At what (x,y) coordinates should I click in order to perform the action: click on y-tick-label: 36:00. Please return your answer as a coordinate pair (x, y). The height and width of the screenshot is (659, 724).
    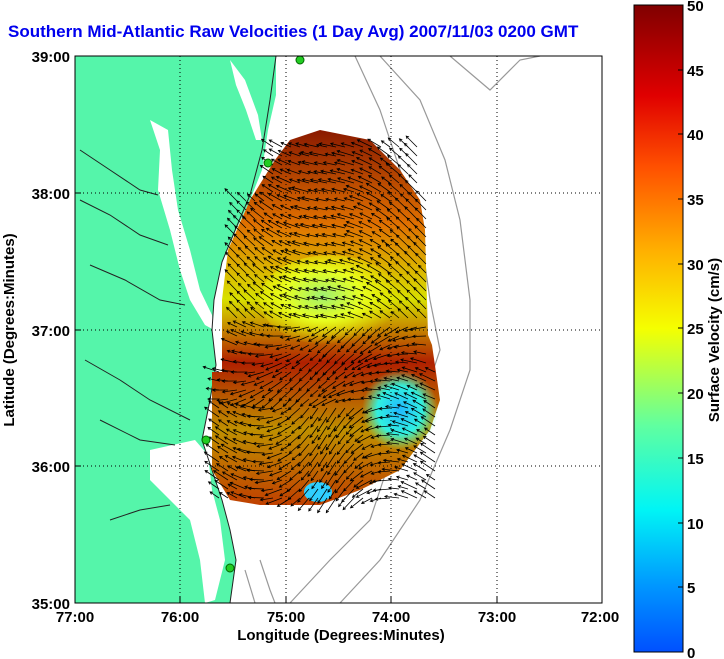
    Looking at the image, I should click on (51, 467).